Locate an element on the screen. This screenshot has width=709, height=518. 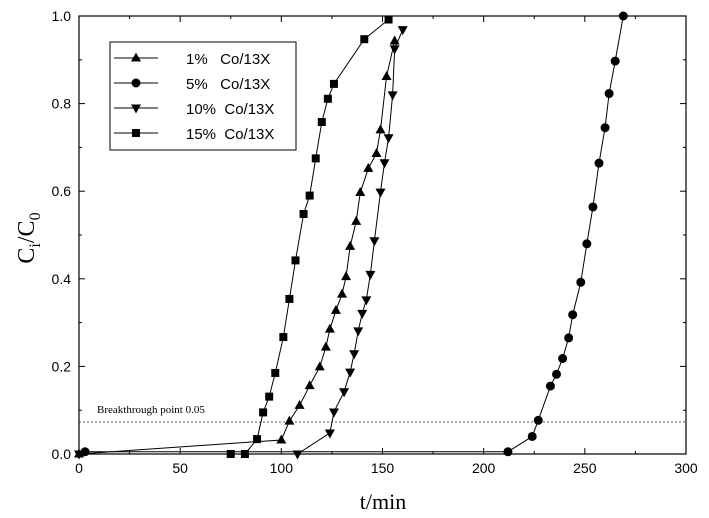
legend: 1% Co/13X 5% Co/13X 10% Co/13X 15% Co/13X is located at coordinates (203, 96).